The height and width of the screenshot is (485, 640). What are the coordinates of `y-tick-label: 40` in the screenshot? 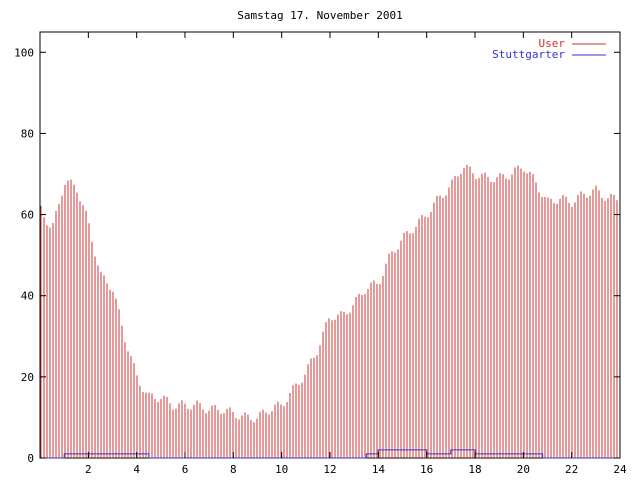 It's located at (27, 296).